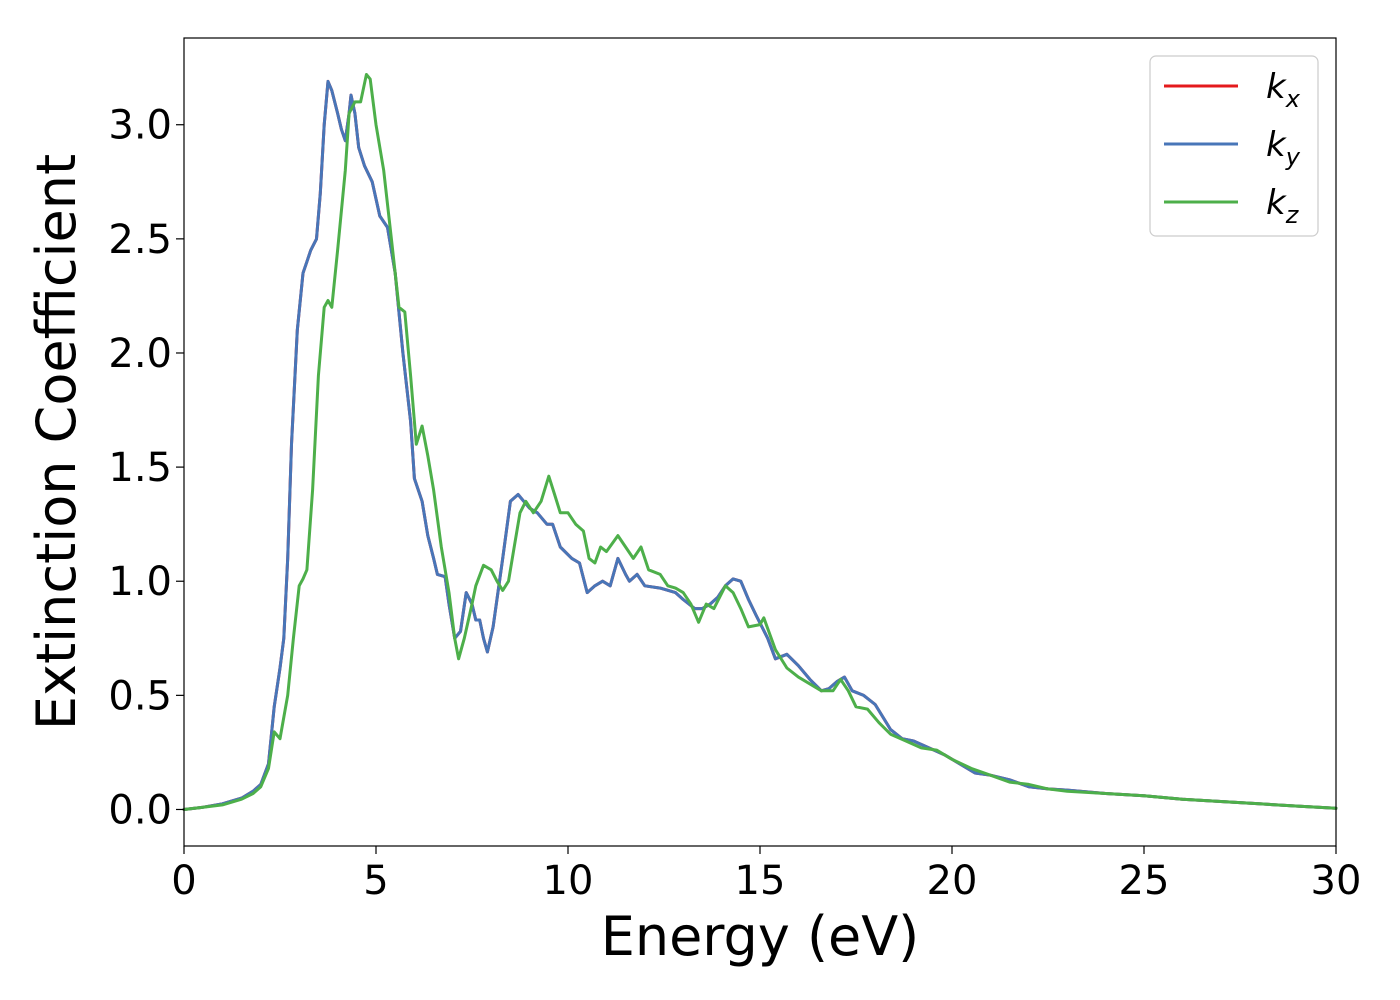  I want to click on x-tick-label: 0, so click(183, 881).